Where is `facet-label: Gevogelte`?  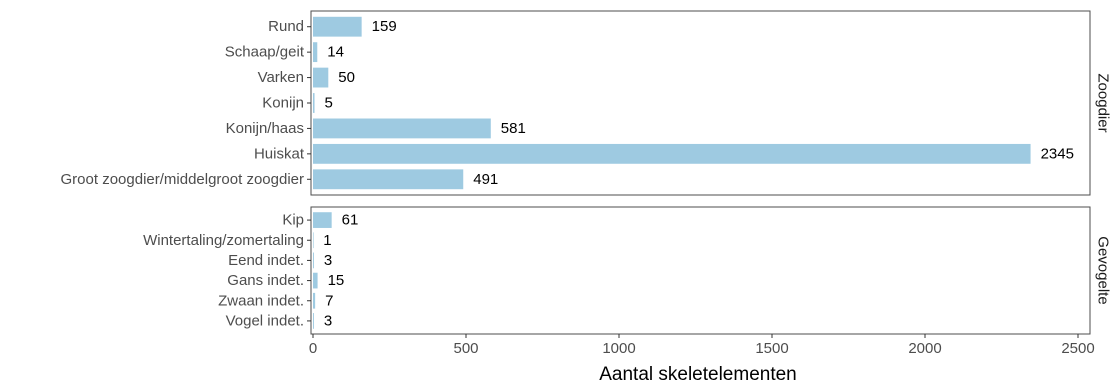
facet-label: Gevogelte is located at coordinates (1103, 270).